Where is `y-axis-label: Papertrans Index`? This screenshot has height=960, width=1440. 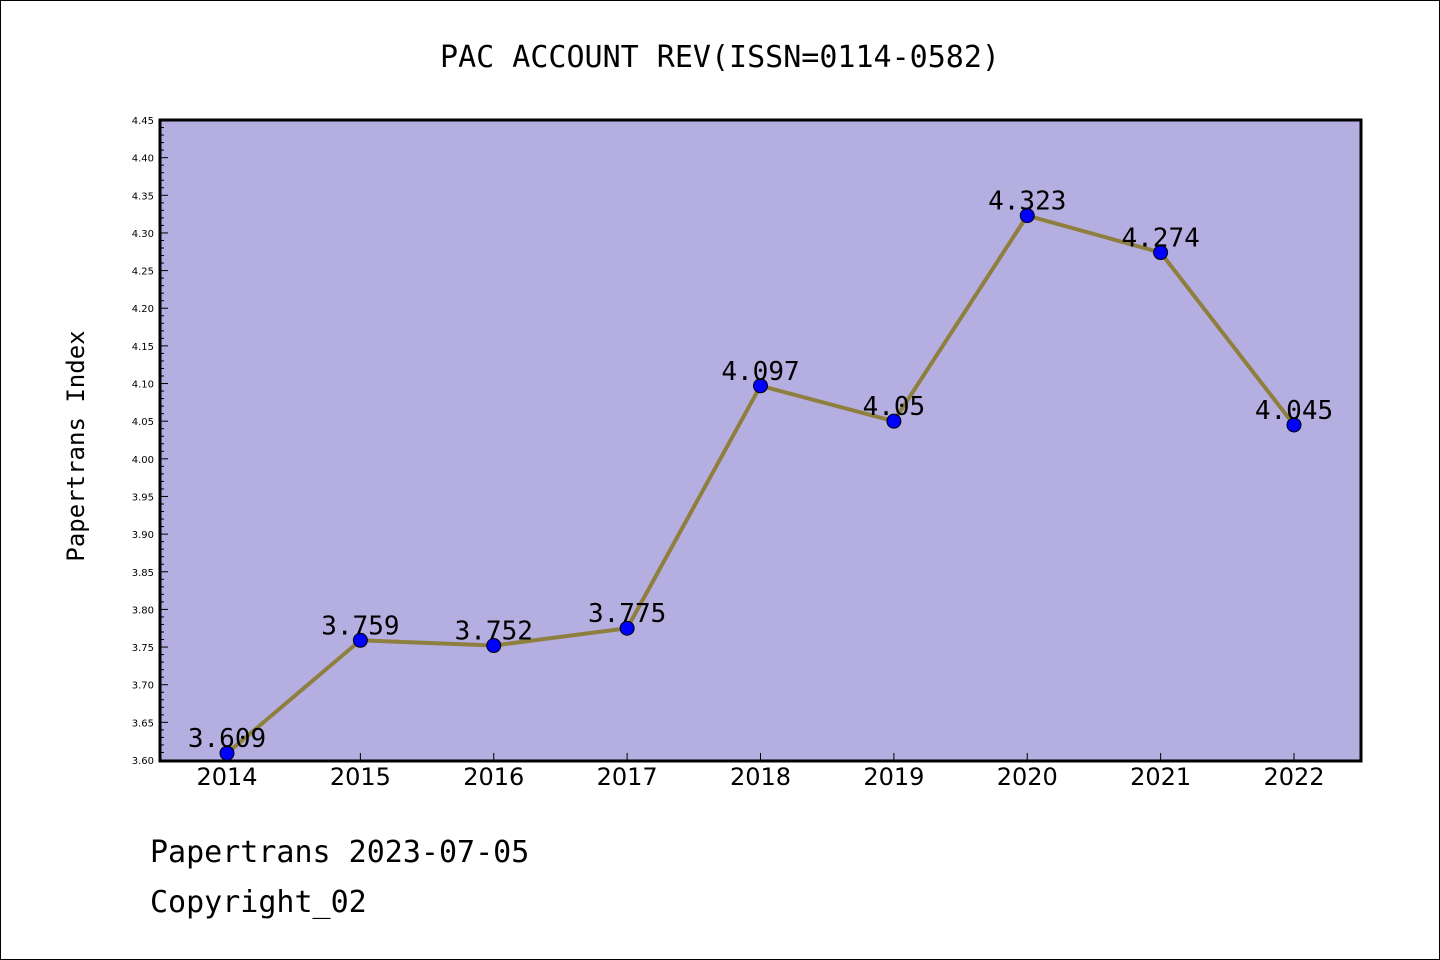 y-axis-label: Papertrans Index is located at coordinates (76, 445).